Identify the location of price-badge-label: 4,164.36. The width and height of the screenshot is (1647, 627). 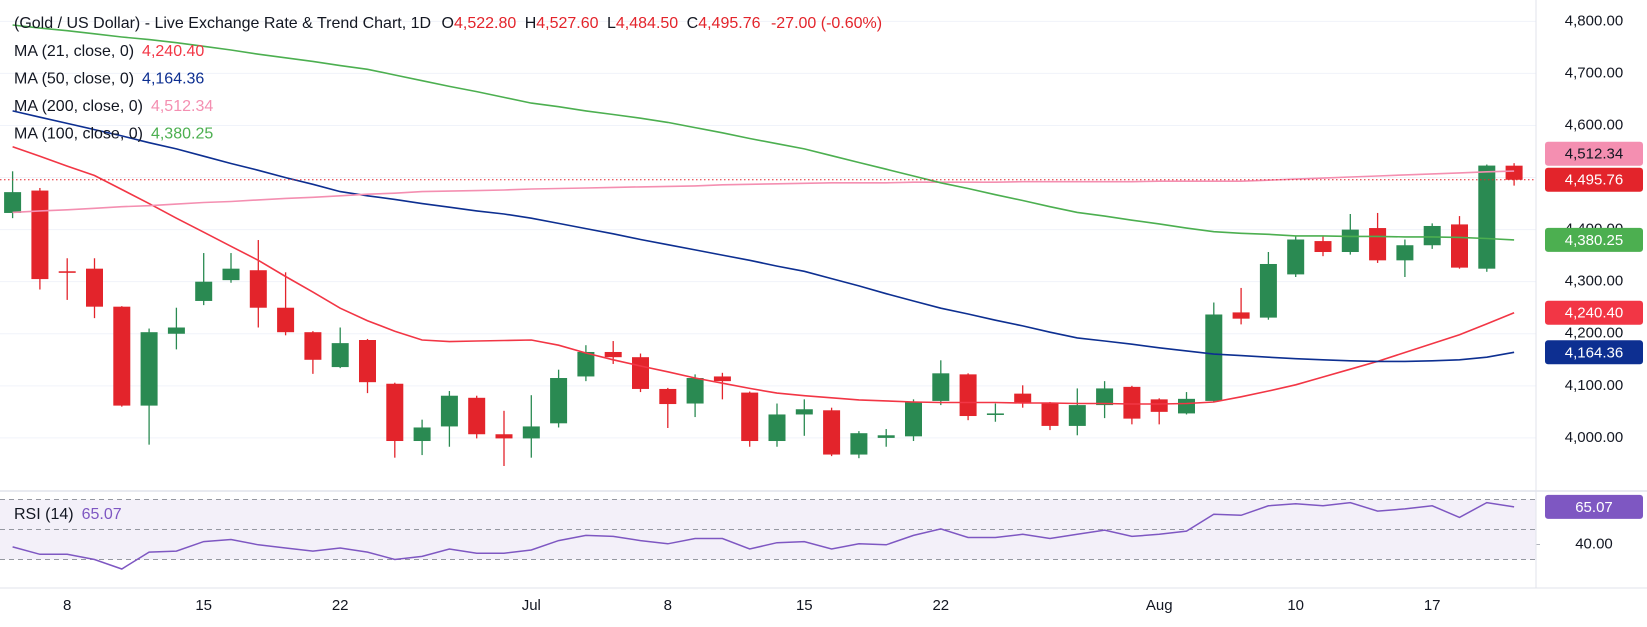
(1594, 352).